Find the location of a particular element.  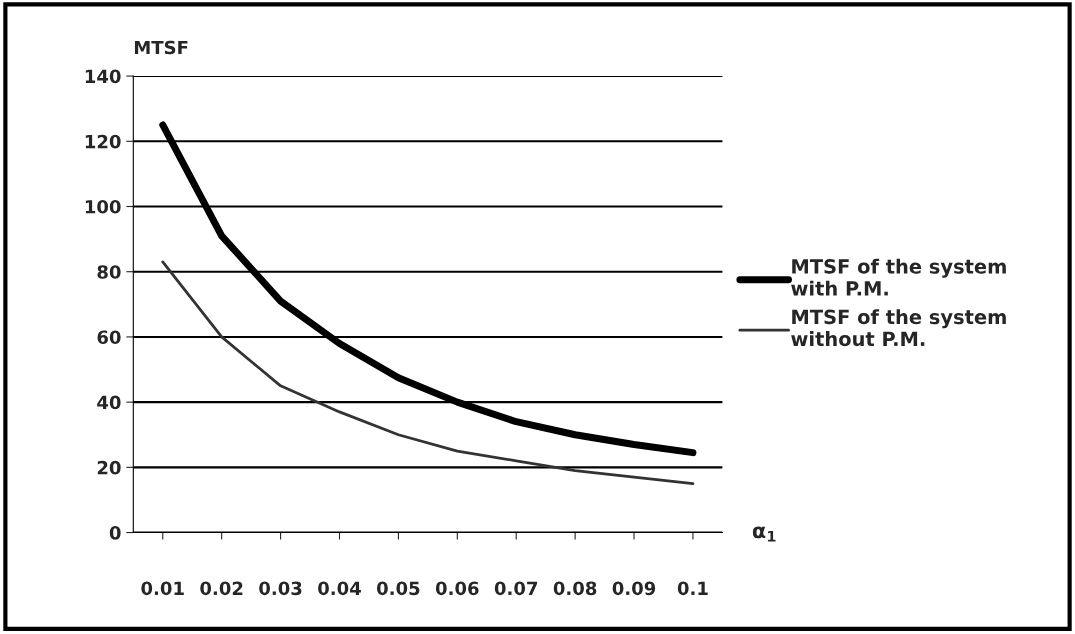

y-tick-label: 20 is located at coordinates (109, 467).